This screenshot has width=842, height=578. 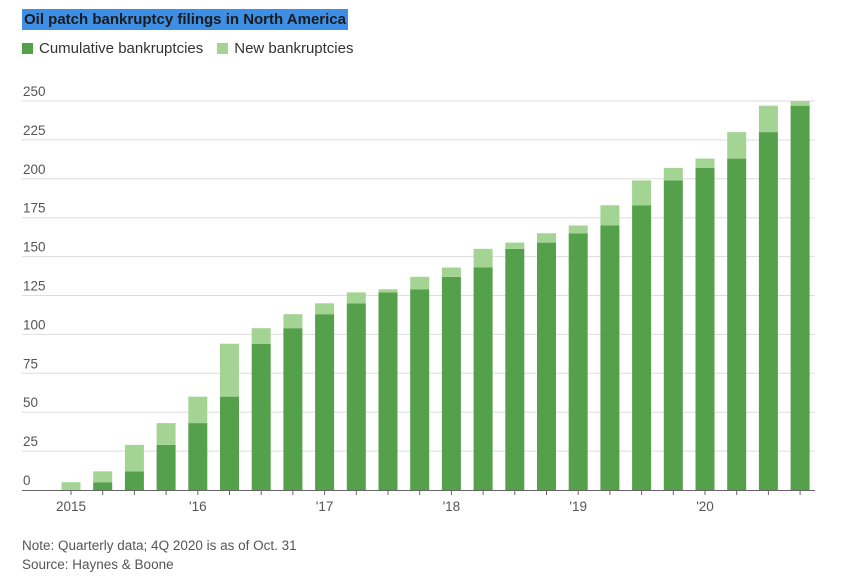 I want to click on x-tick-label: '19, so click(x=578, y=506).